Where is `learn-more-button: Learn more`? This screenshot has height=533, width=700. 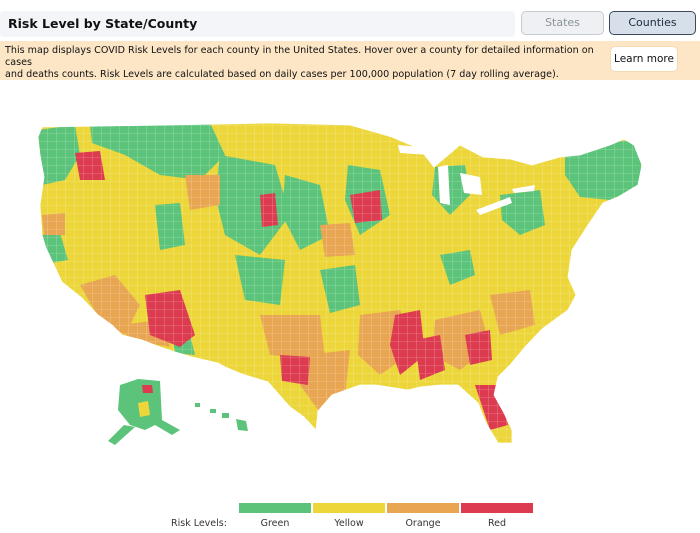 learn-more-button: Learn more is located at coordinates (644, 59).